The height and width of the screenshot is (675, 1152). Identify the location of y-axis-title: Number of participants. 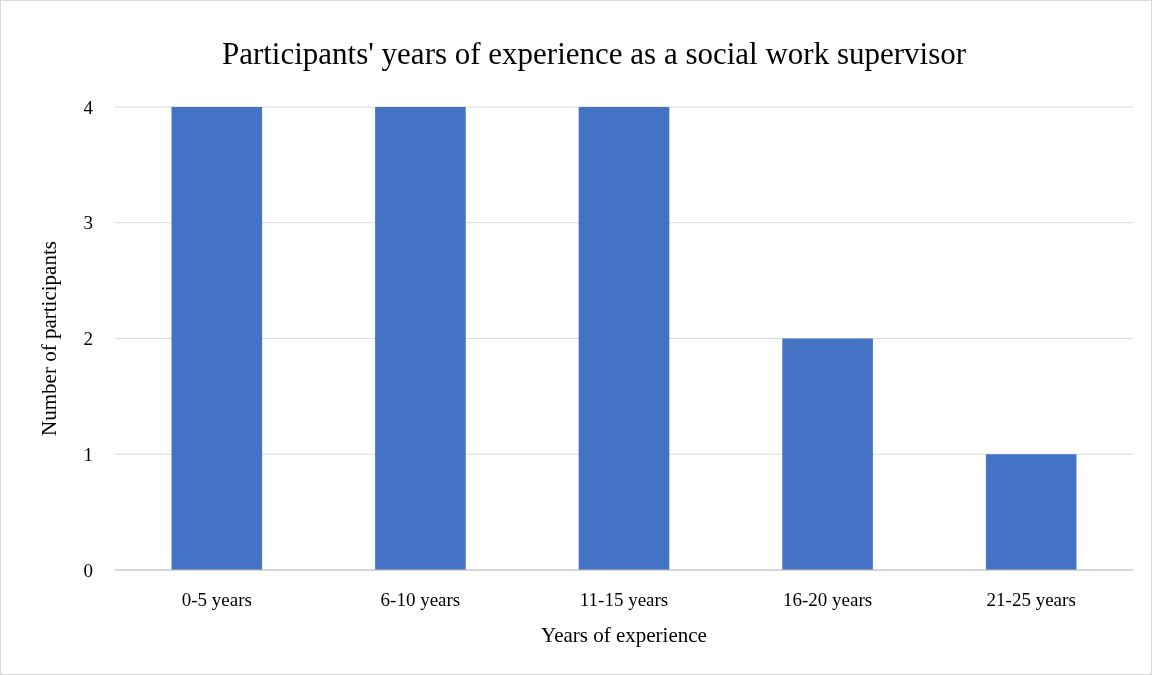
(49, 338).